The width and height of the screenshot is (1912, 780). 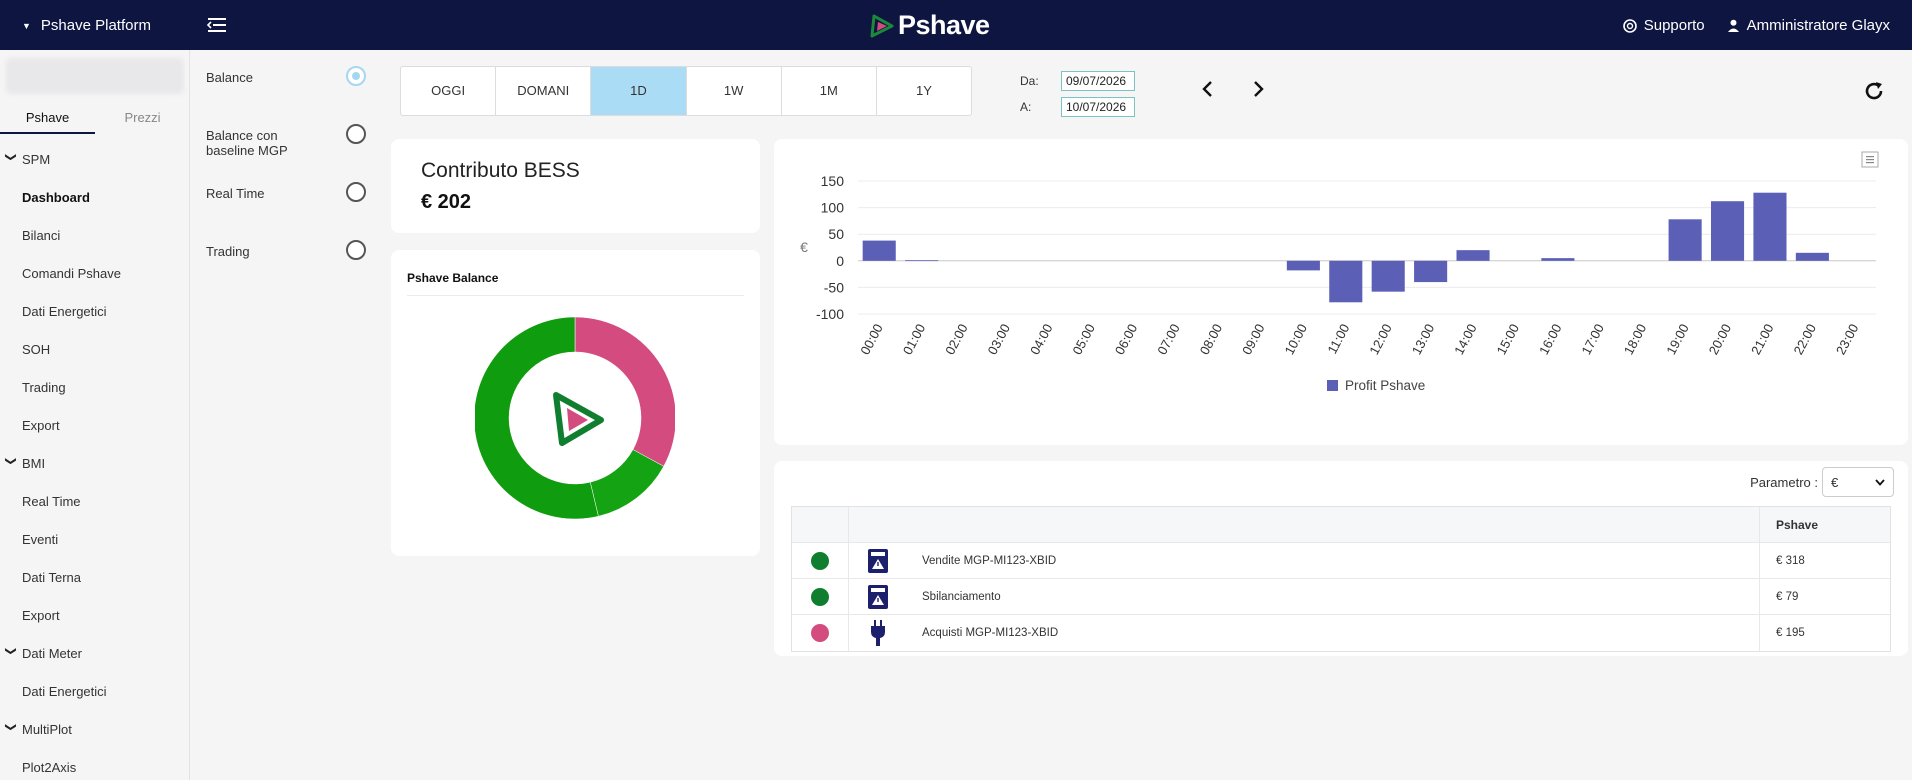 What do you see at coordinates (95, 197) in the screenshot?
I see `sidebar-item-dashboard: Dashboard` at bounding box center [95, 197].